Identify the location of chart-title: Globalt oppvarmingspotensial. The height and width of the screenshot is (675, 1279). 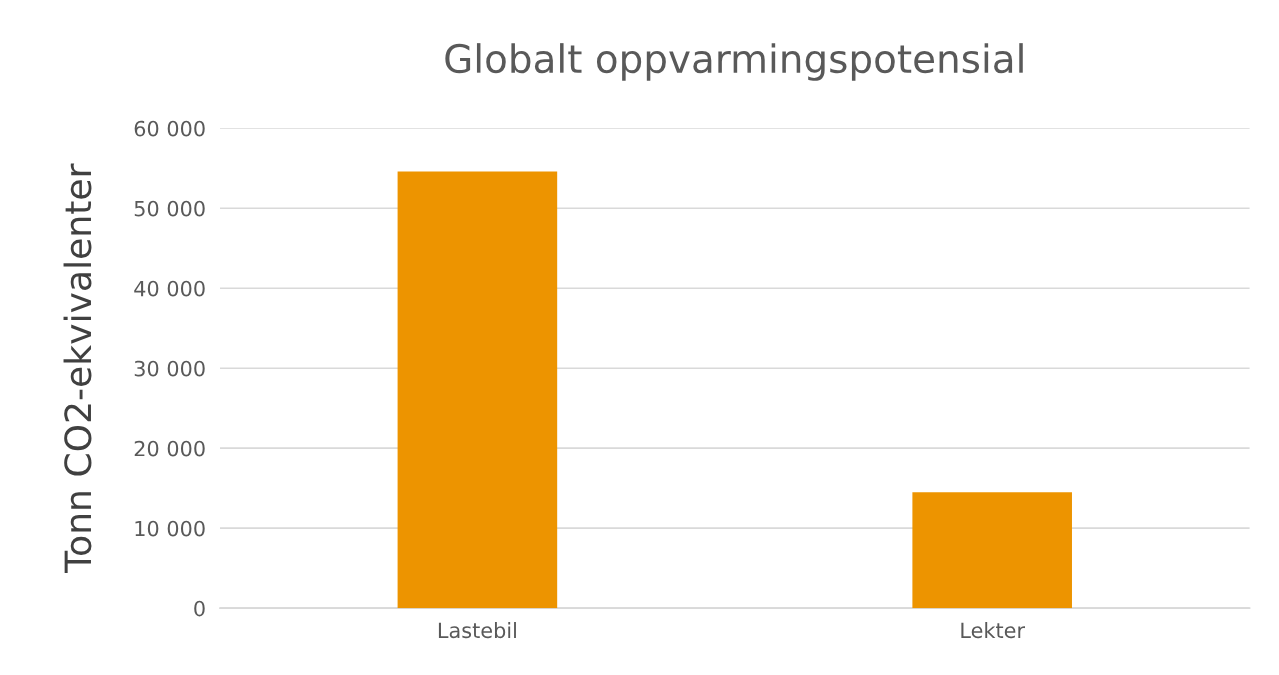
(734, 62).